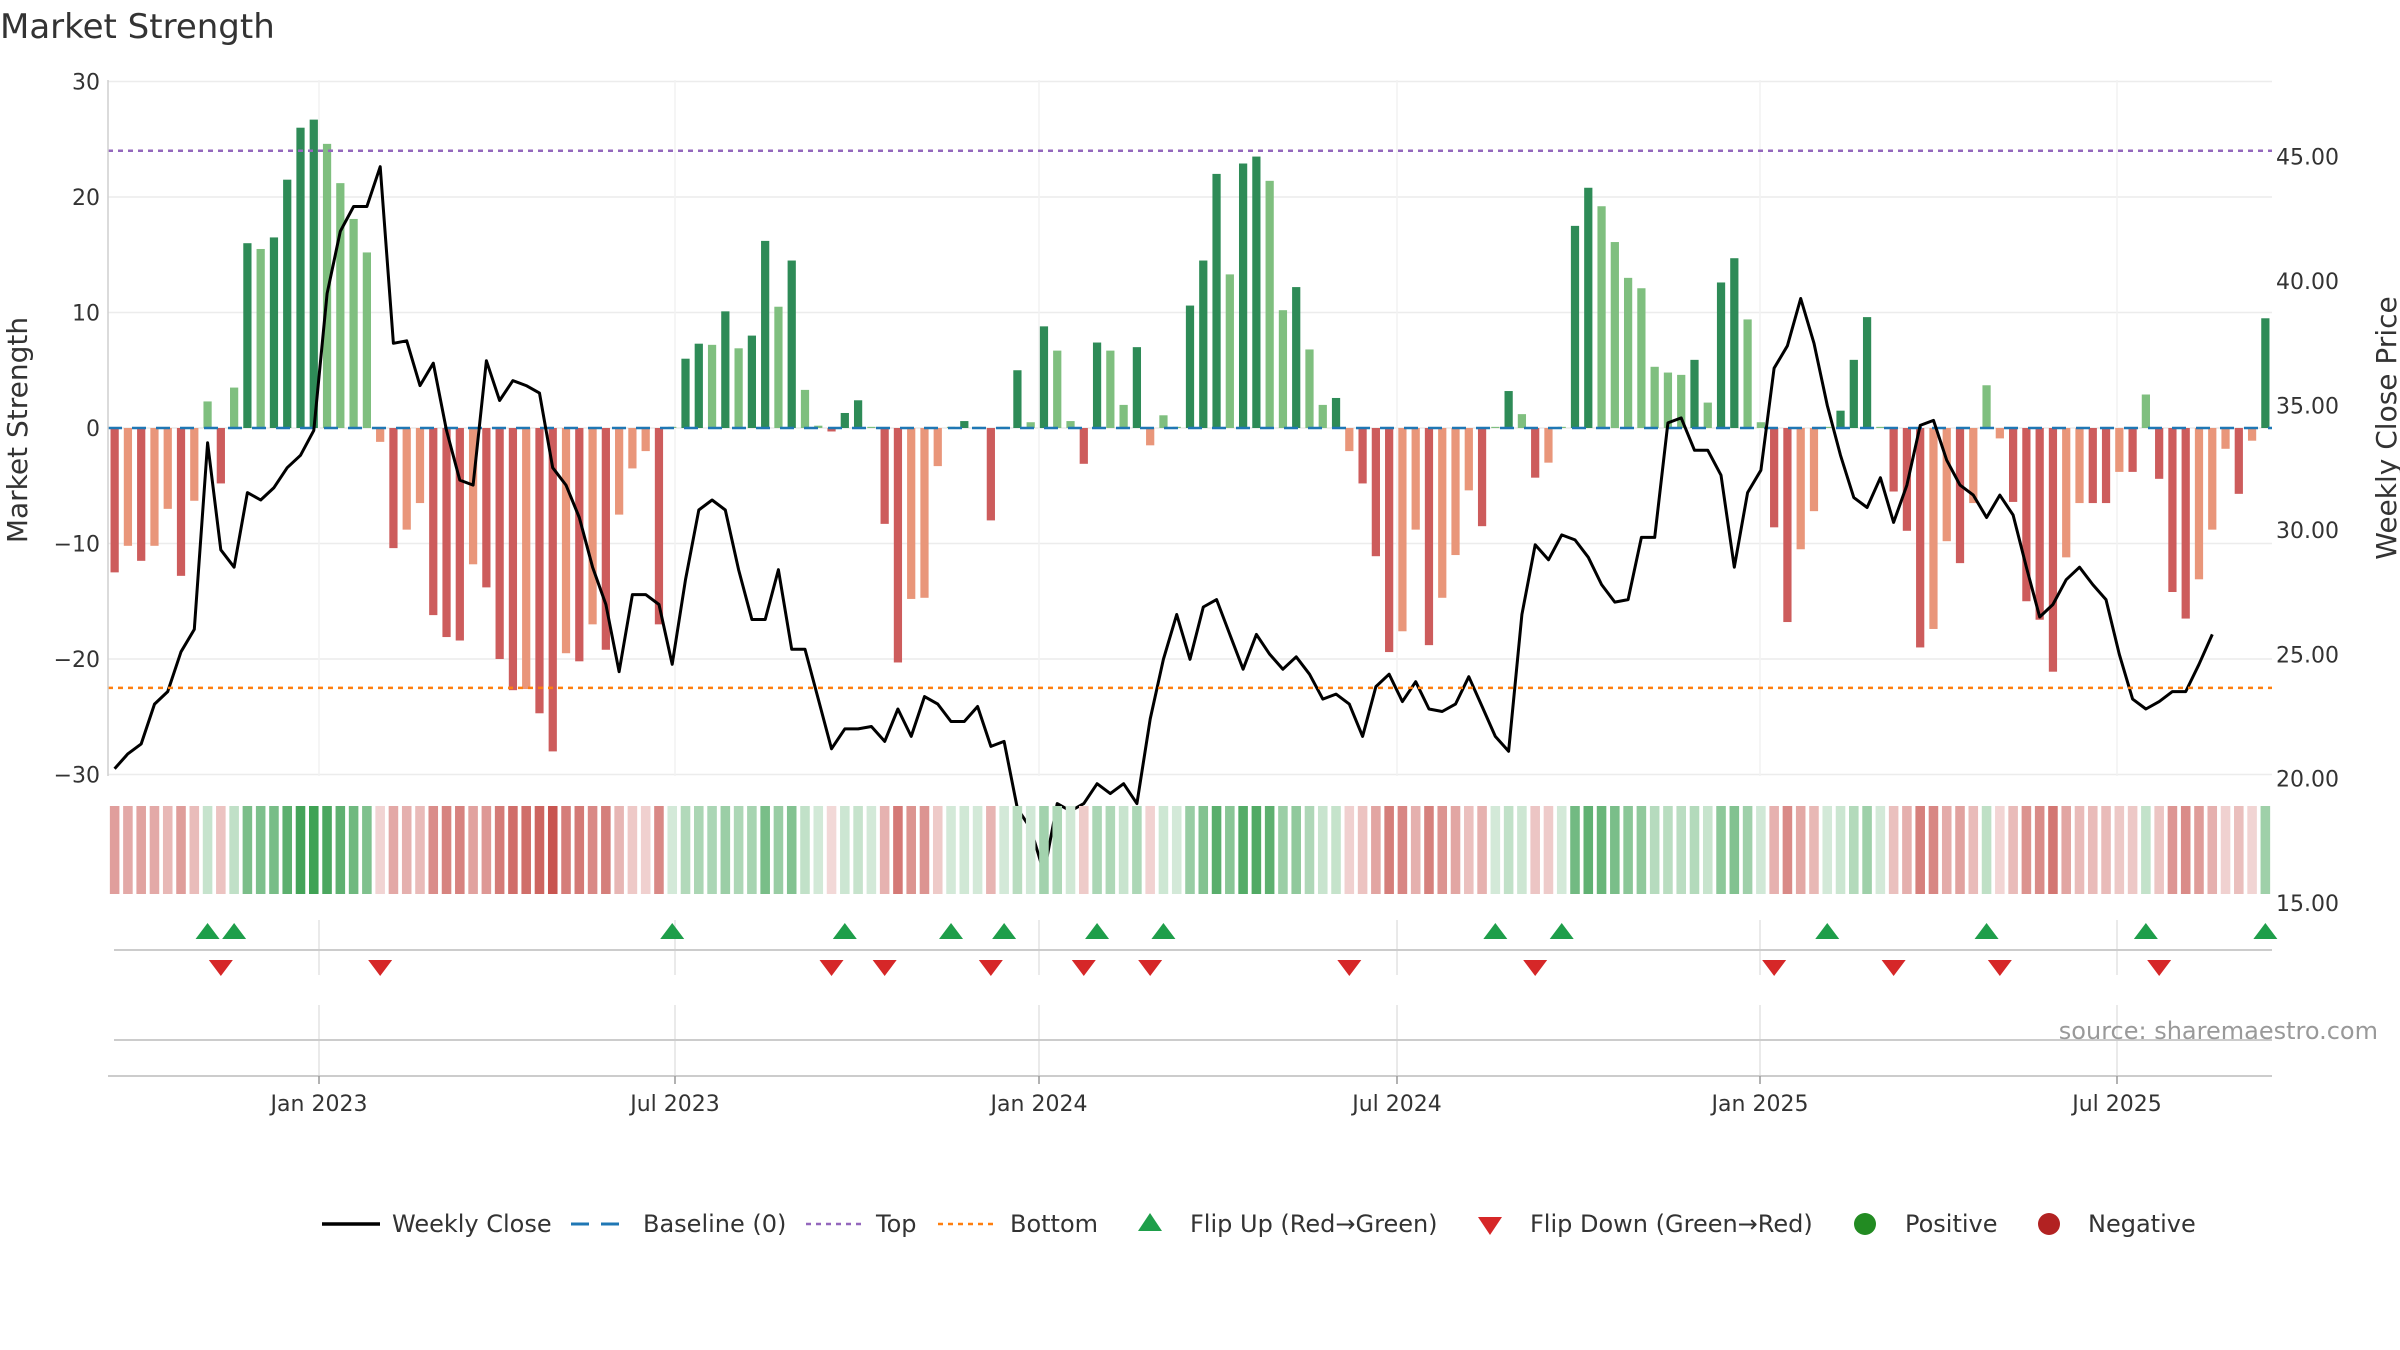 The width and height of the screenshot is (2400, 1350). I want to click on flip-down-marker, so click(1774, 968).